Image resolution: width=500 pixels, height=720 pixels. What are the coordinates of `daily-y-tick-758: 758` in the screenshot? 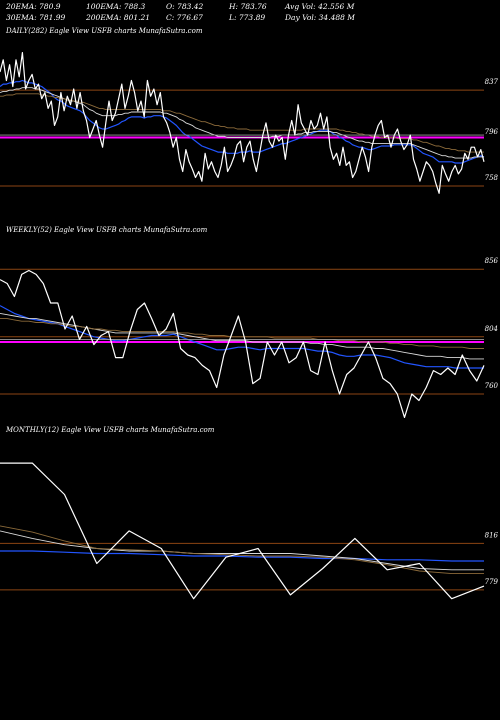 It's located at (492, 178).